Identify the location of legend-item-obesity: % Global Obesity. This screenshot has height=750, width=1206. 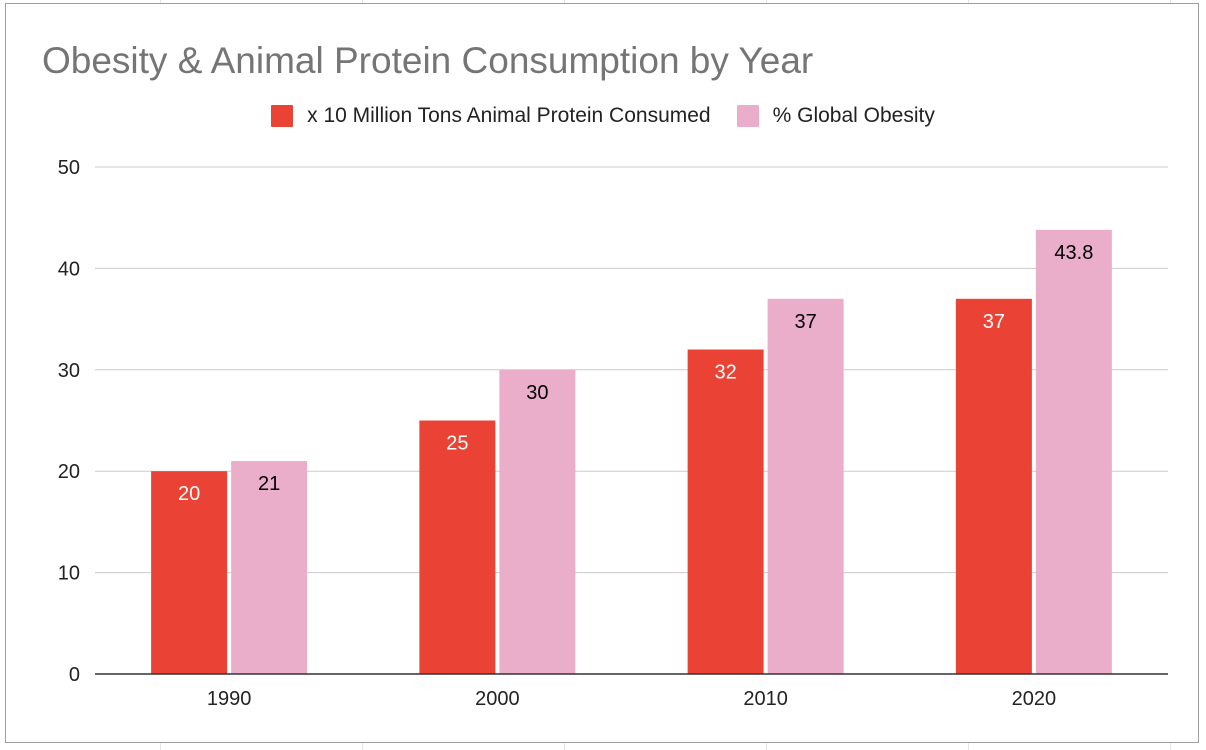
(835, 116).